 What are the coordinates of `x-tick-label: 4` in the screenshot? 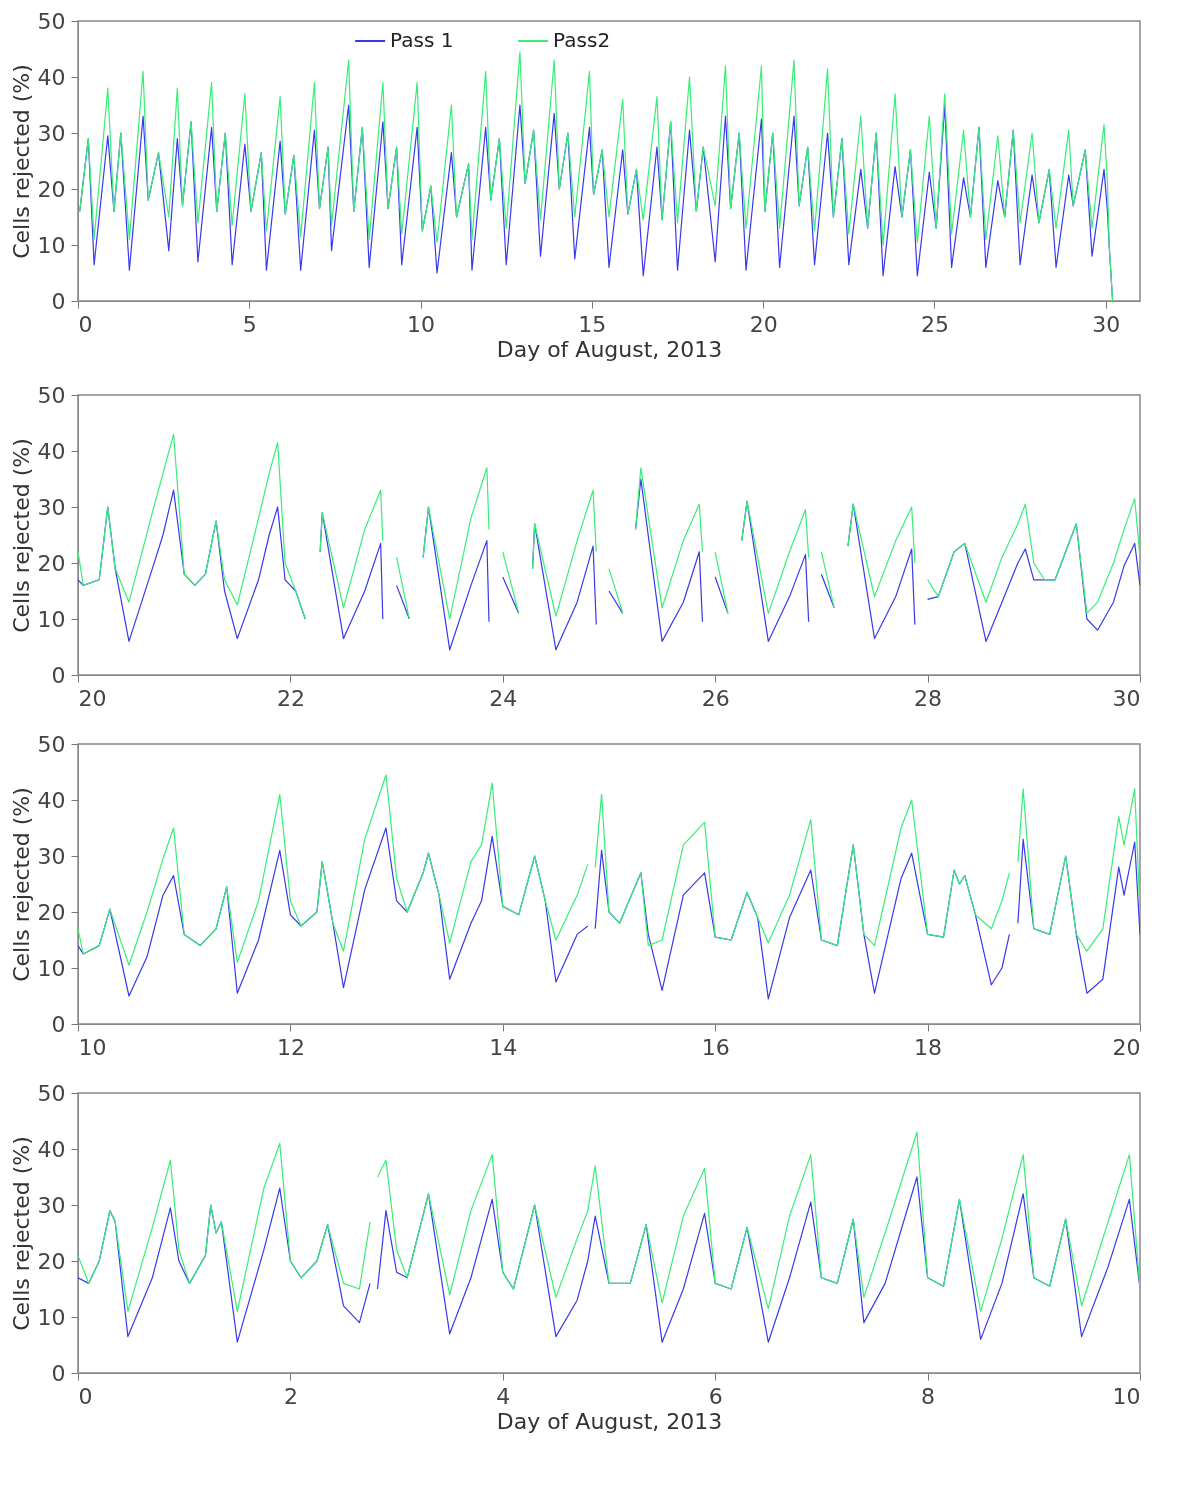 It's located at (503, 1396).